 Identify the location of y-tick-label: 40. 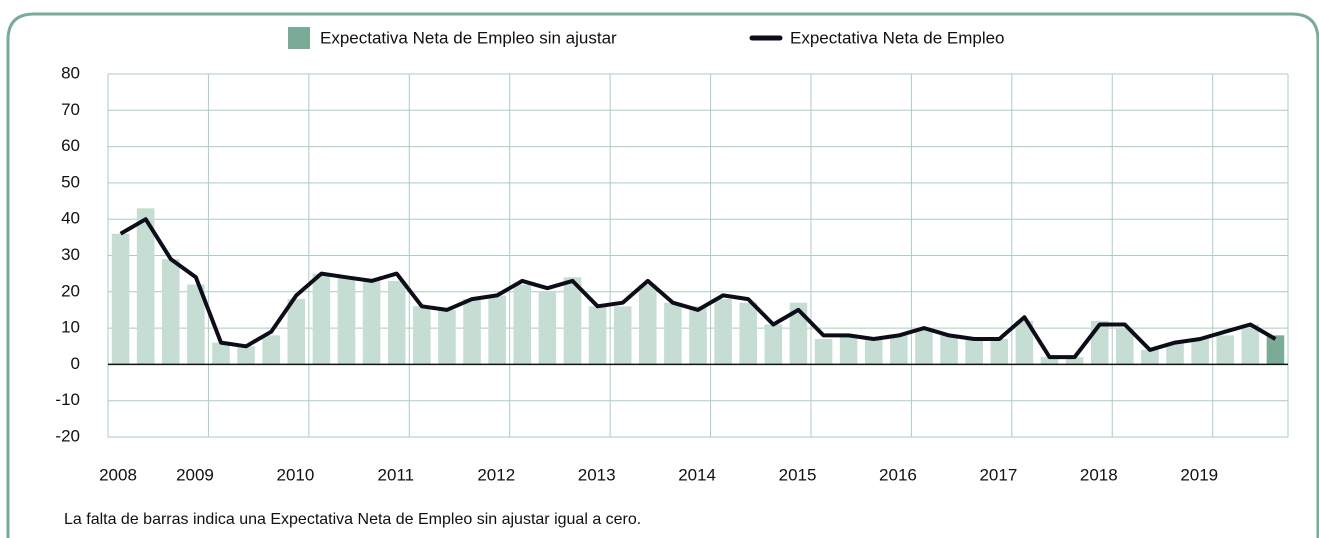
(70, 218).